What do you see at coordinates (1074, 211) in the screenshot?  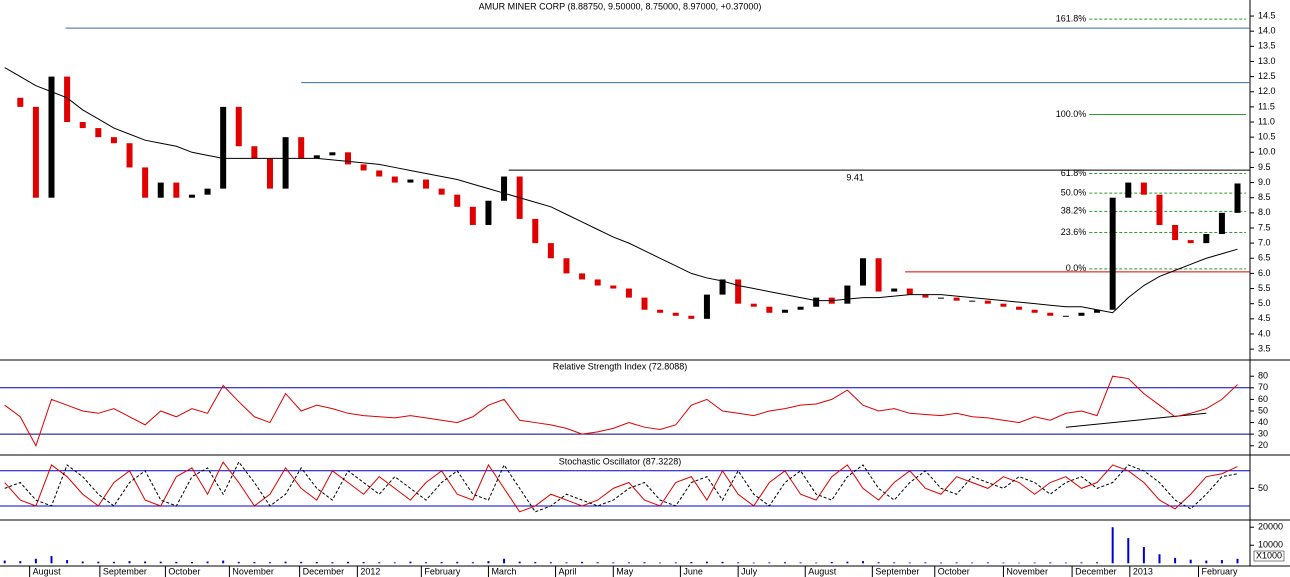 I see `fib-label: 38.2%` at bounding box center [1074, 211].